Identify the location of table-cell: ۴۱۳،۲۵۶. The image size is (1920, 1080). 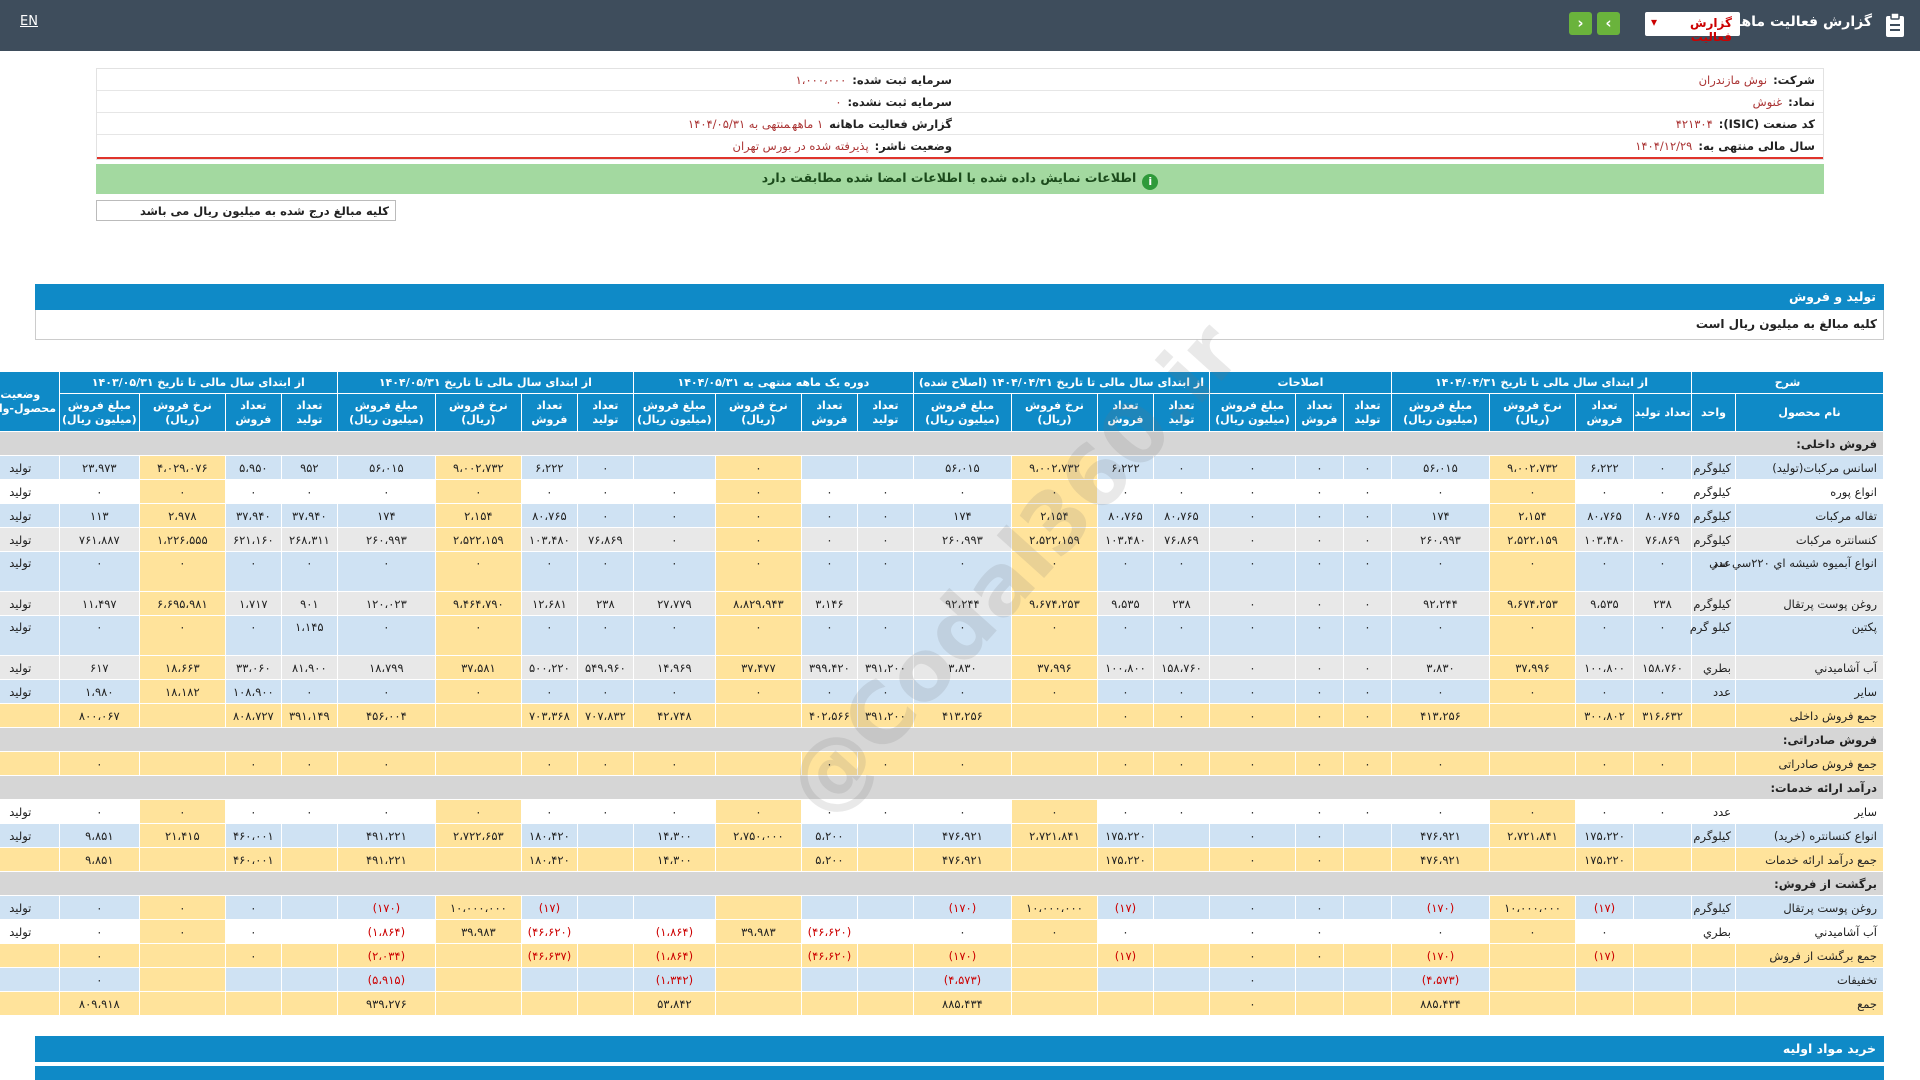
(962, 715).